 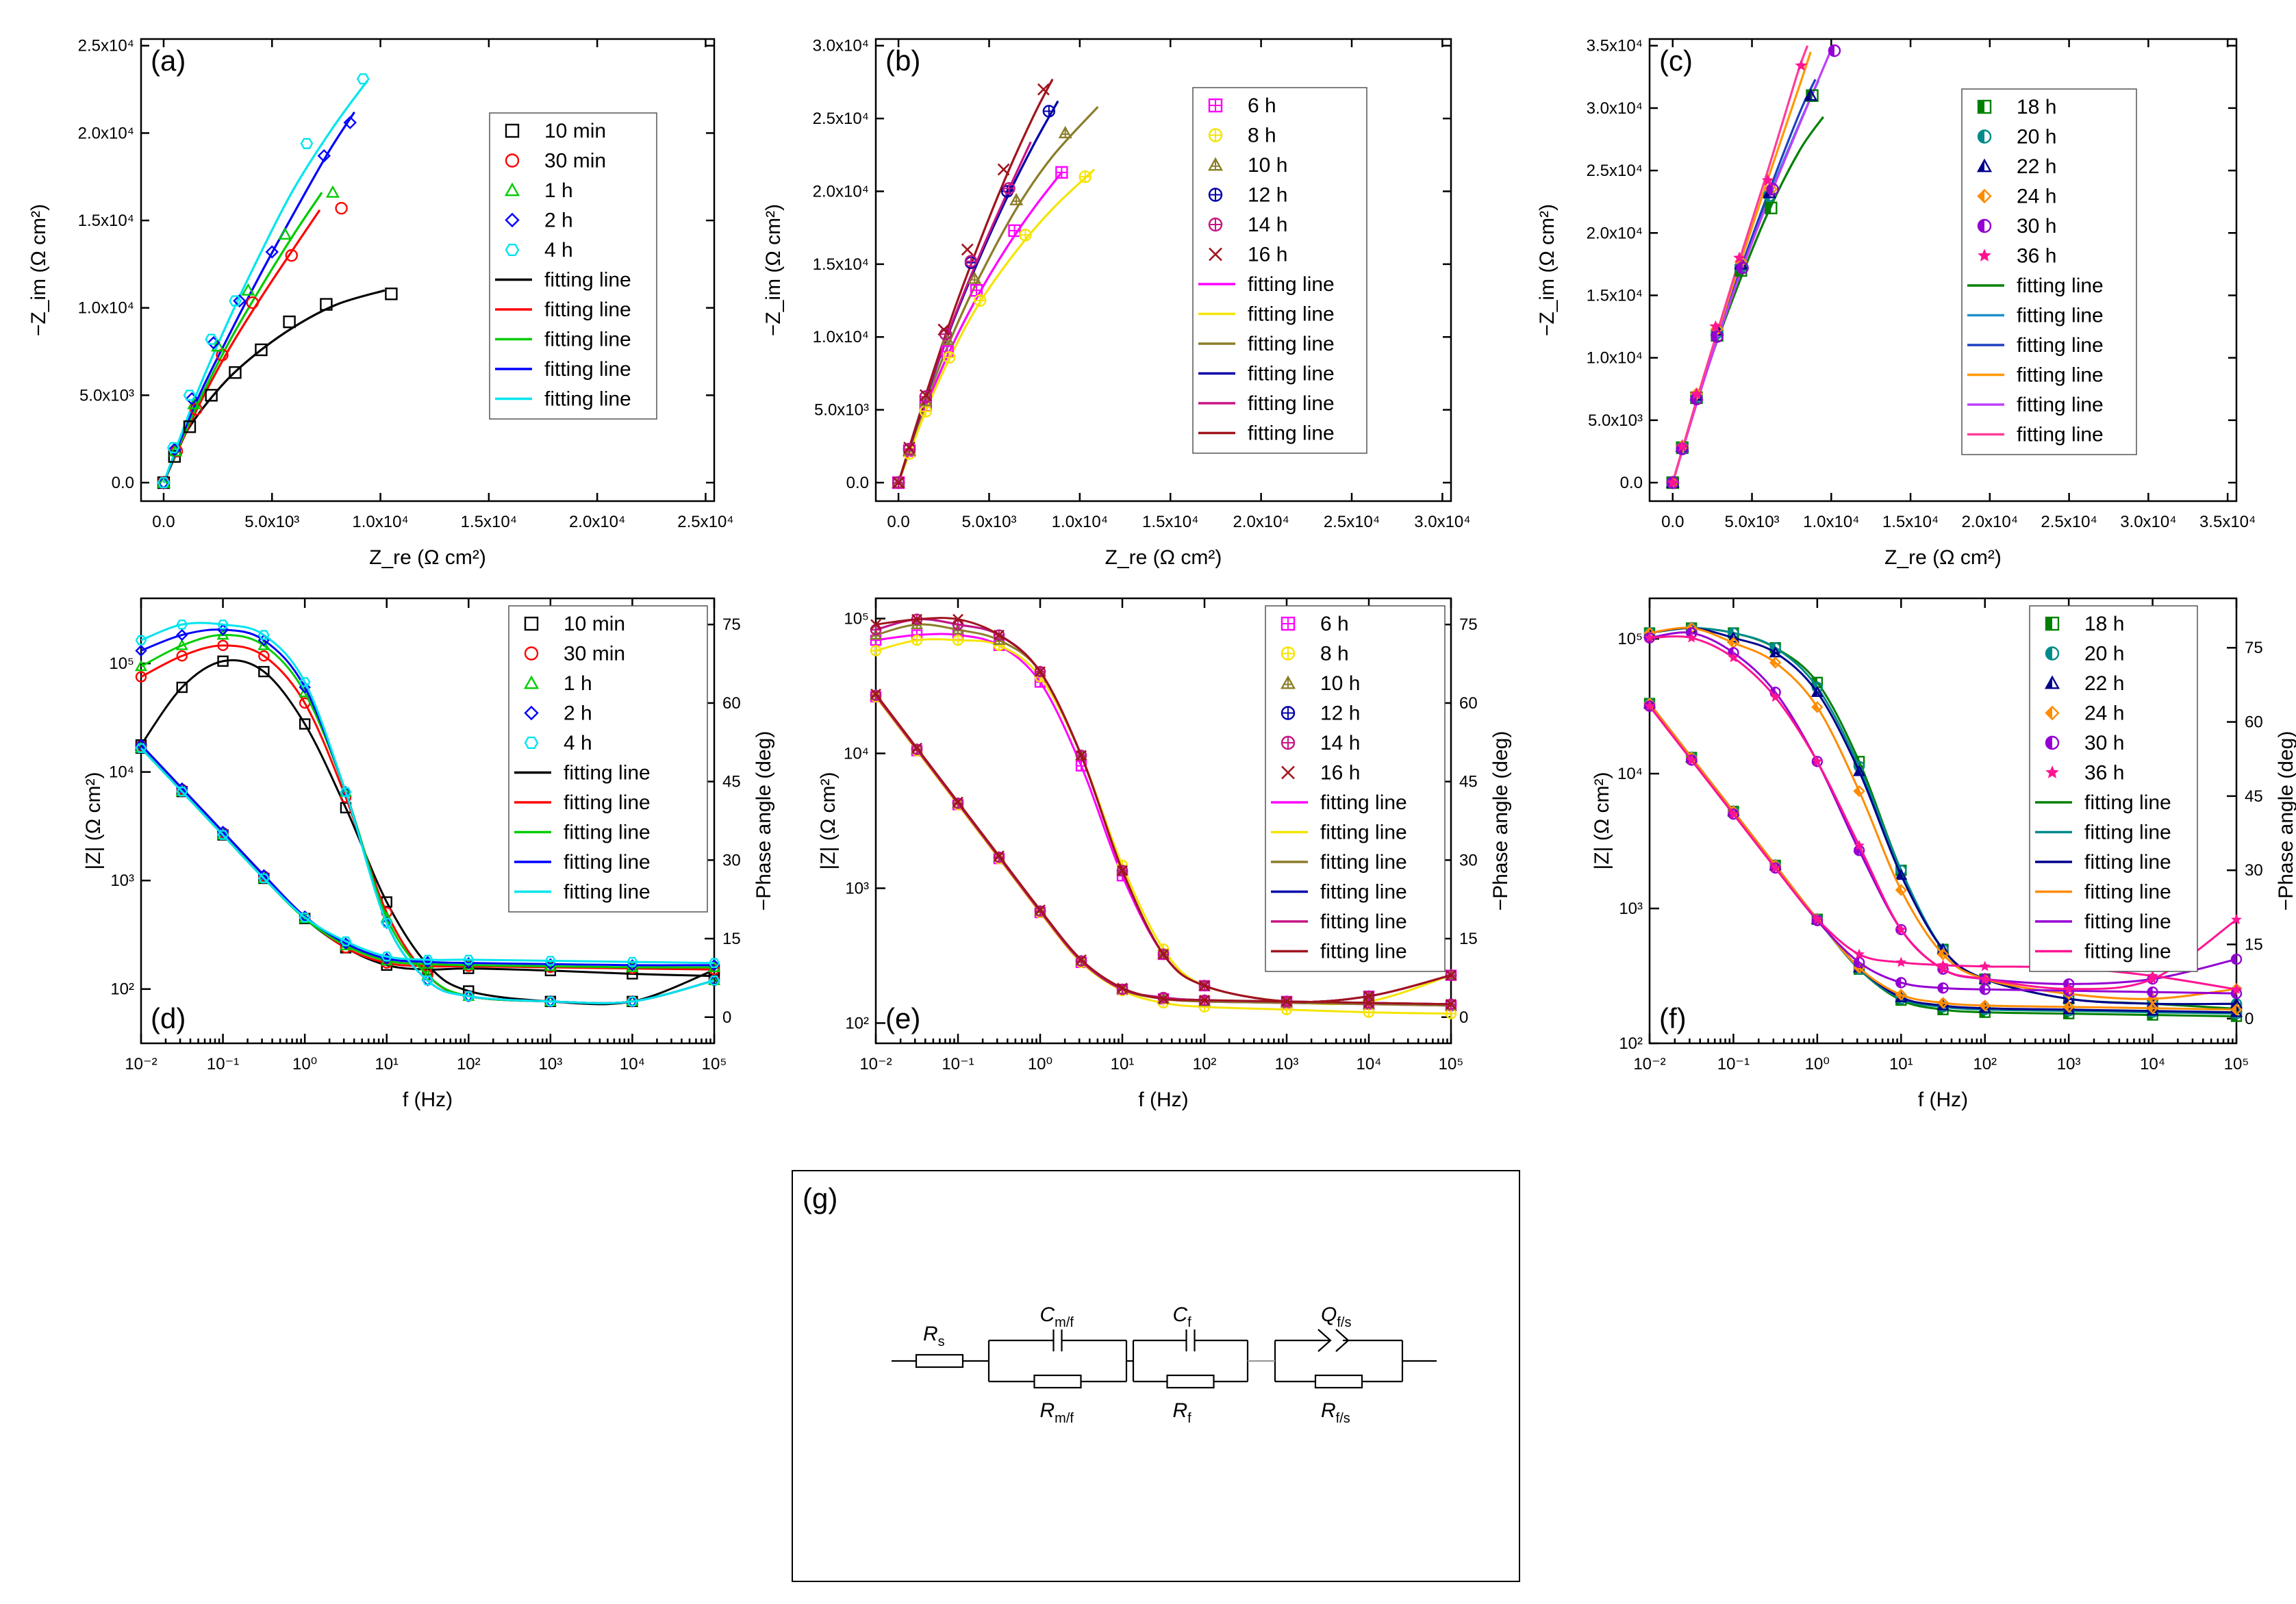 What do you see at coordinates (271, 522) in the screenshot?
I see `panel-a-xtick-label-1: 5.0x10³` at bounding box center [271, 522].